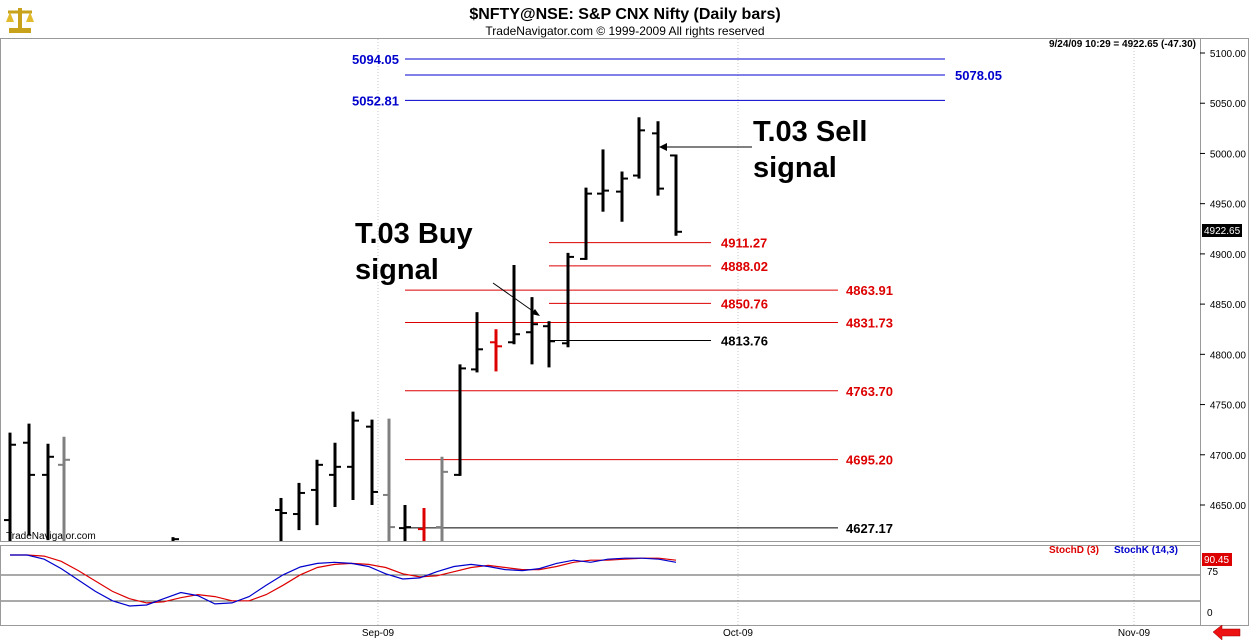  What do you see at coordinates (51, 536) in the screenshot?
I see `watermark-text: TradeNavigator.com` at bounding box center [51, 536].